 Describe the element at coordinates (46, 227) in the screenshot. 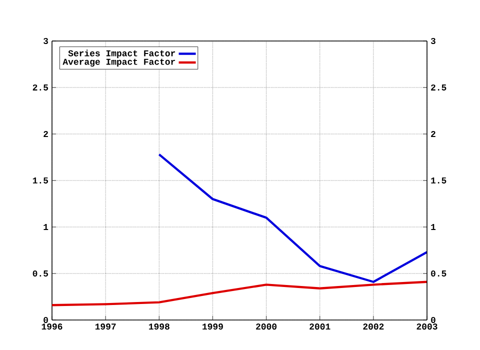

I see `y-tick-label: 1` at that location.